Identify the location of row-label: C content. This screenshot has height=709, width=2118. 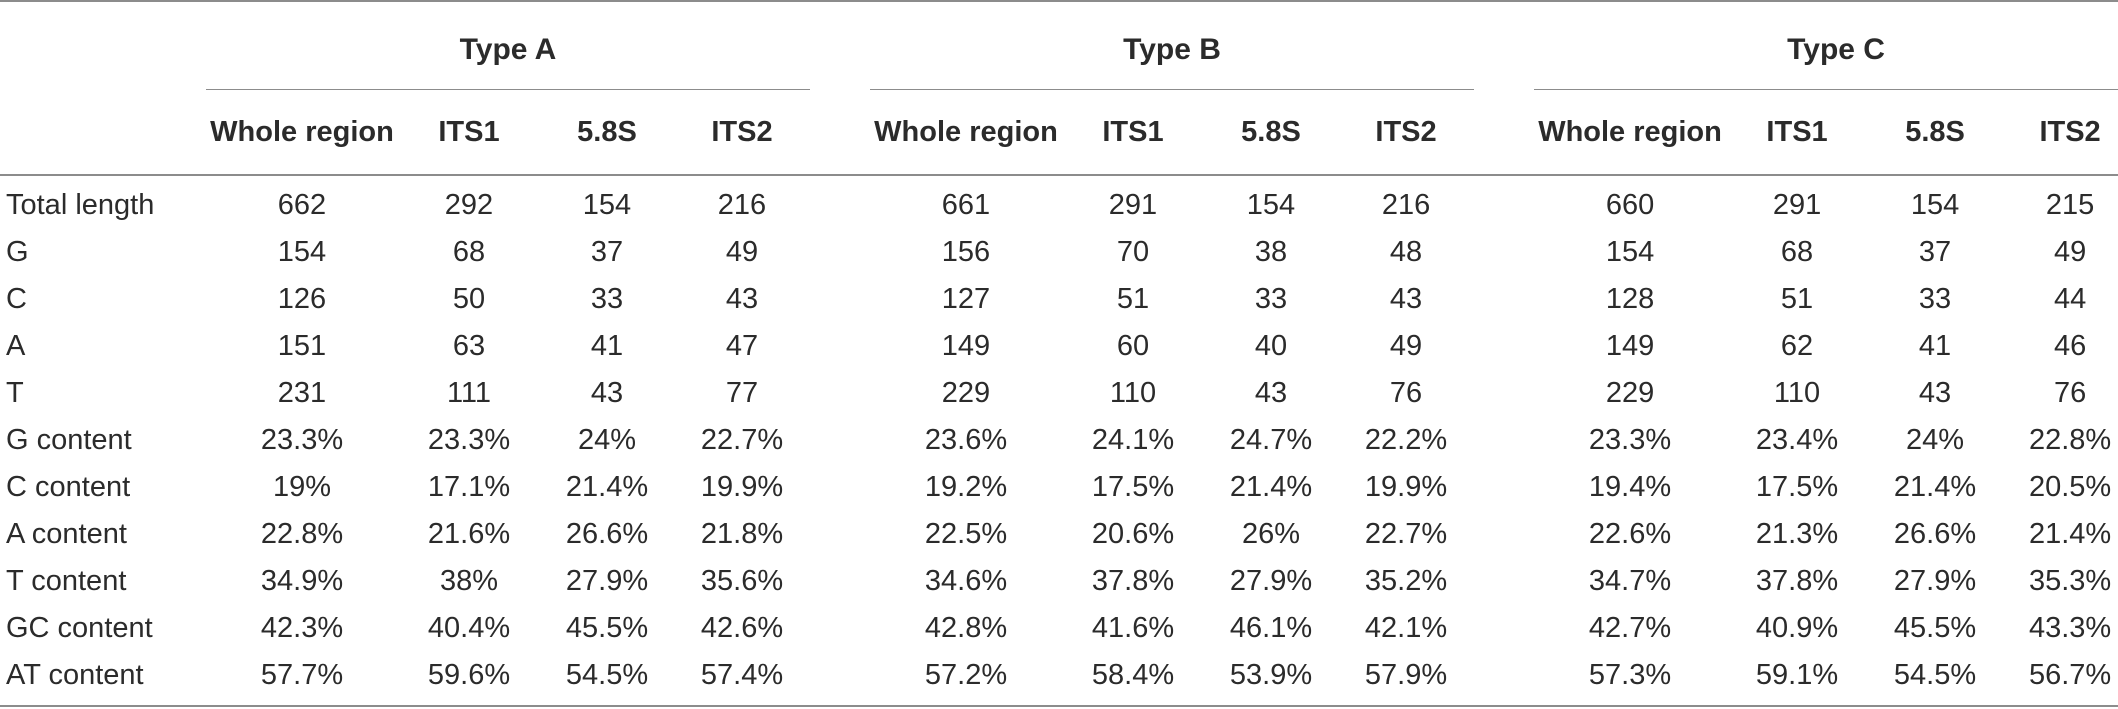
(68, 487).